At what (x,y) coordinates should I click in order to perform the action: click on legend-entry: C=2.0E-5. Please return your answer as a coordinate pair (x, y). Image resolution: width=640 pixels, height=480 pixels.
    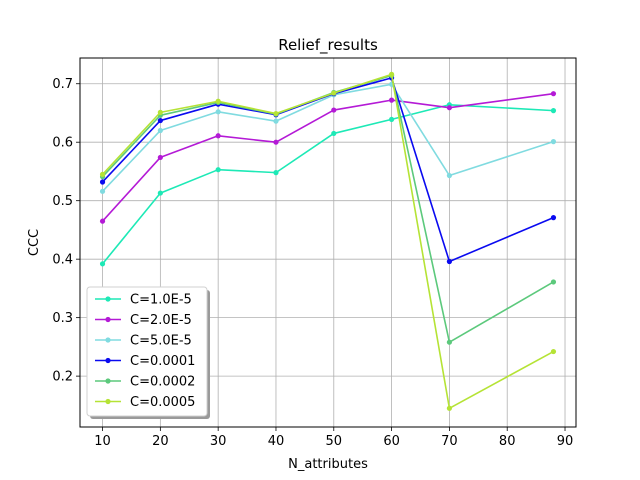
    Looking at the image, I should click on (143, 320).